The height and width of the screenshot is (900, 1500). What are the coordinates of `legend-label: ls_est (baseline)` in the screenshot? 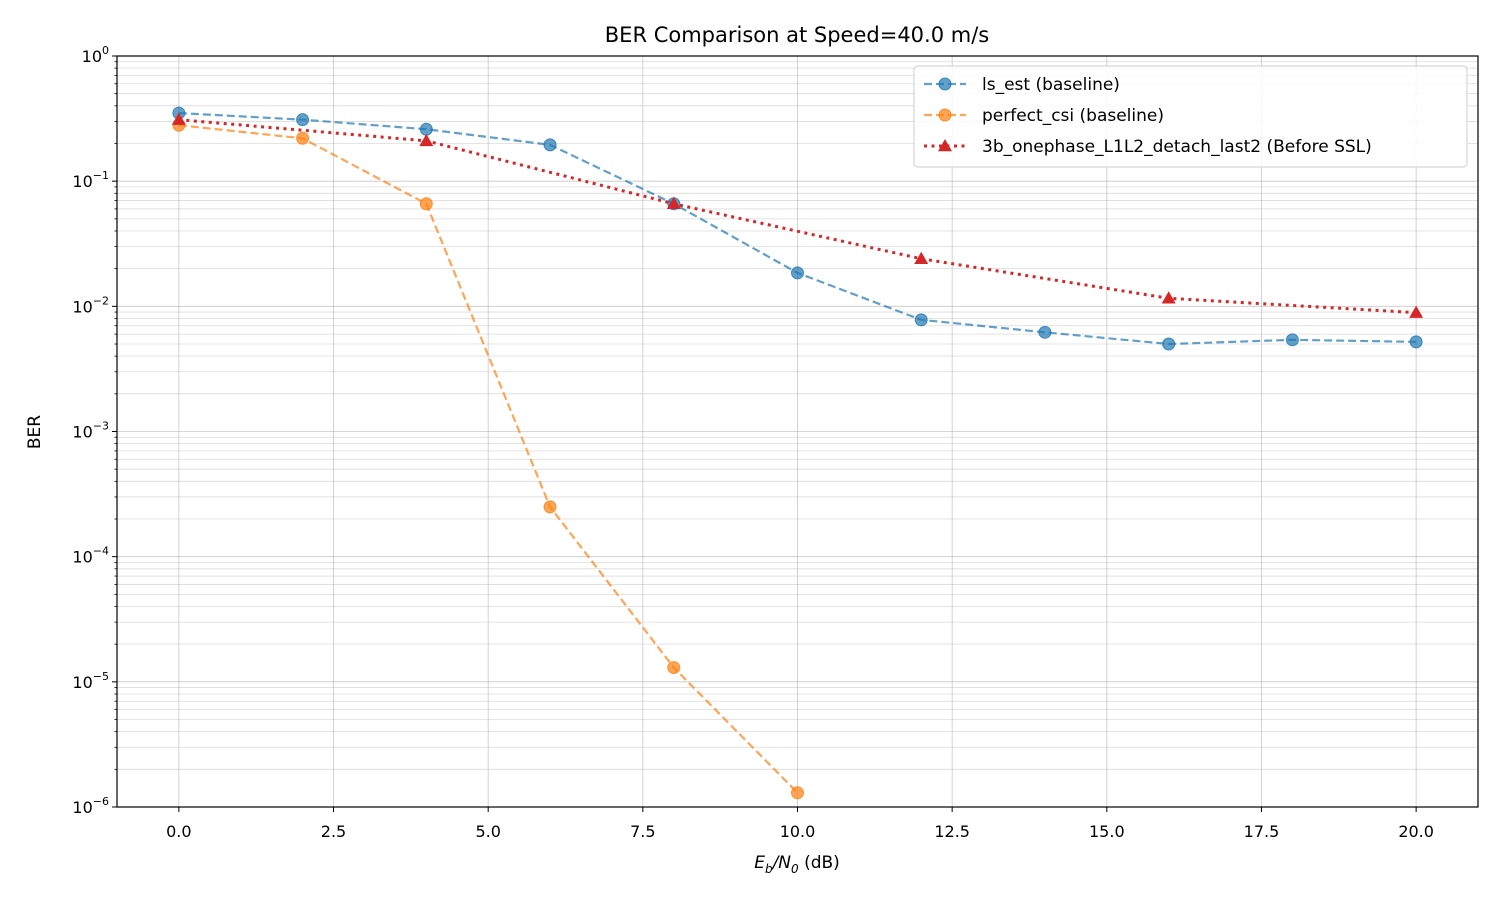 It's located at (1051, 85).